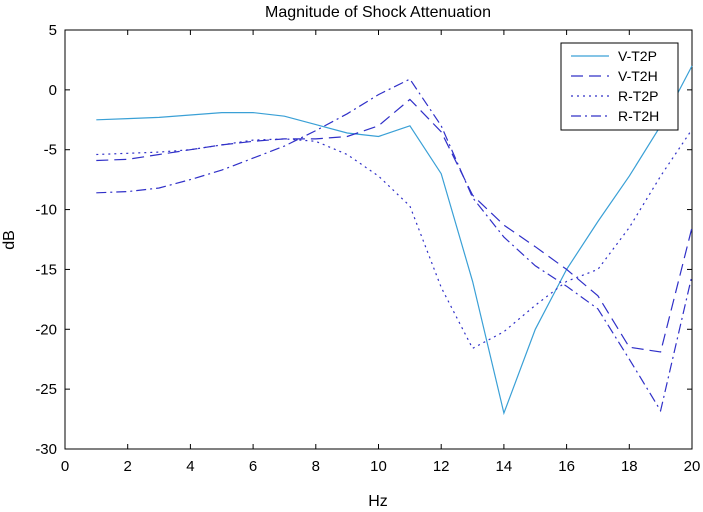  What do you see at coordinates (378, 501) in the screenshot?
I see `x-axis-label: Hz` at bounding box center [378, 501].